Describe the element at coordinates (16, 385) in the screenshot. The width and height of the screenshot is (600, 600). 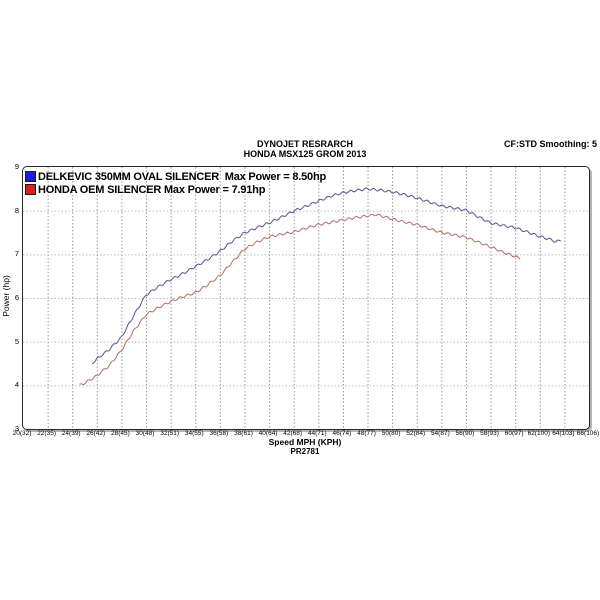
I see `y-tick-label: 4` at that location.